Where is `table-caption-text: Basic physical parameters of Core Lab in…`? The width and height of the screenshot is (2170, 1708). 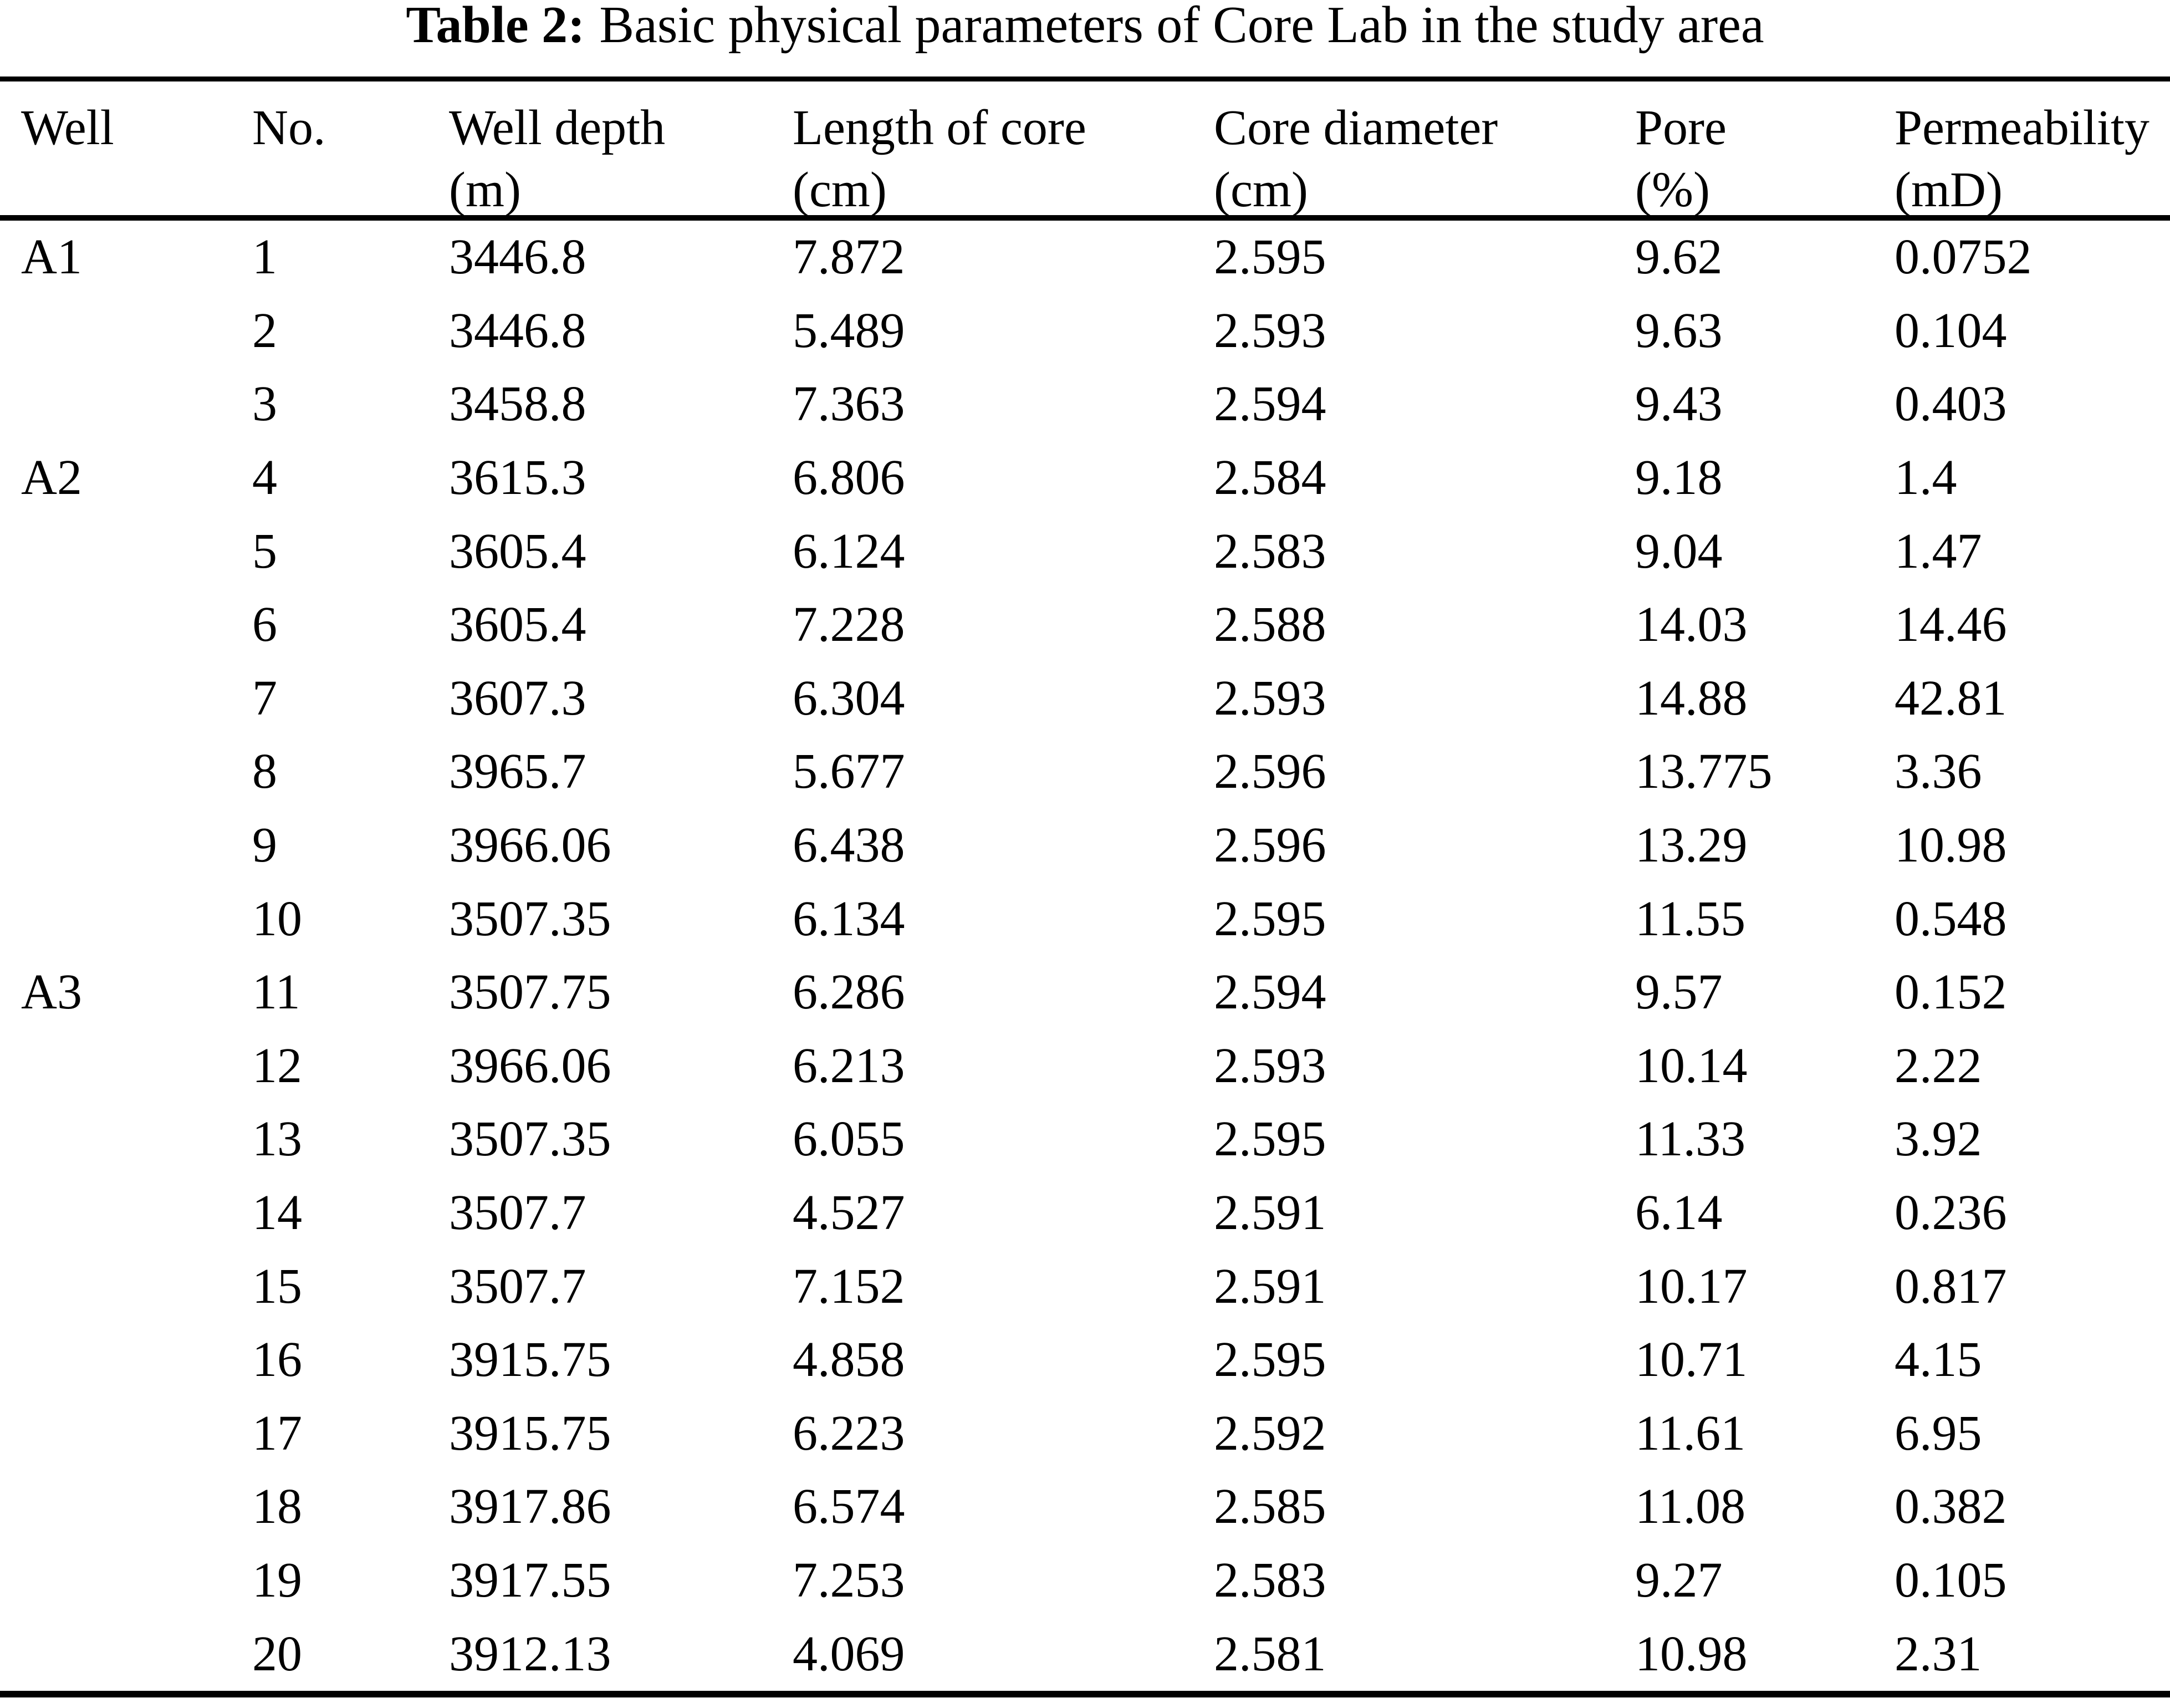
table-caption-text: Basic physical parameters of Core Lab in… is located at coordinates (1181, 27).